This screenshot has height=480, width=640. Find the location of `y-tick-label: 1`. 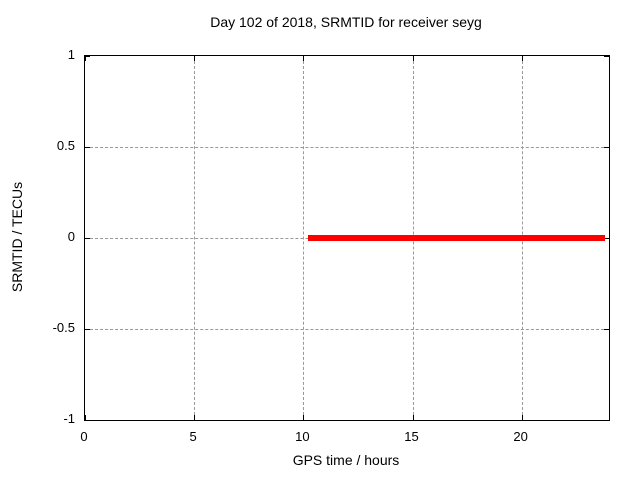

y-tick-label: 1 is located at coordinates (71, 54).